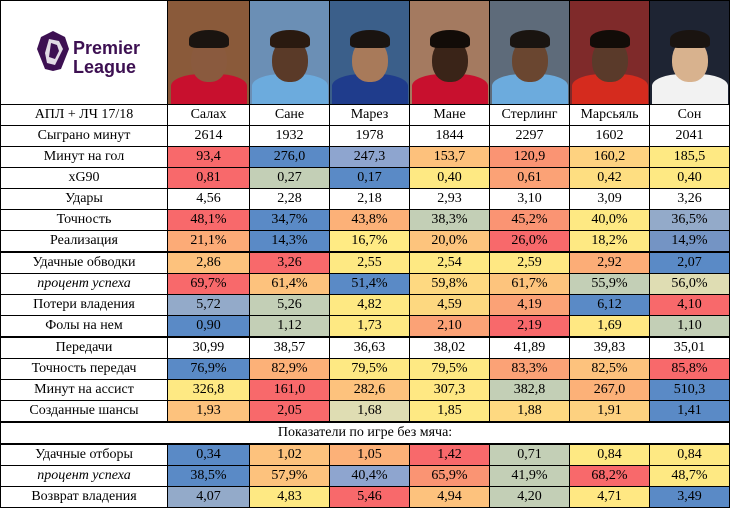 This screenshot has width=730, height=519. I want to click on stat-label: xG90, so click(84, 178).